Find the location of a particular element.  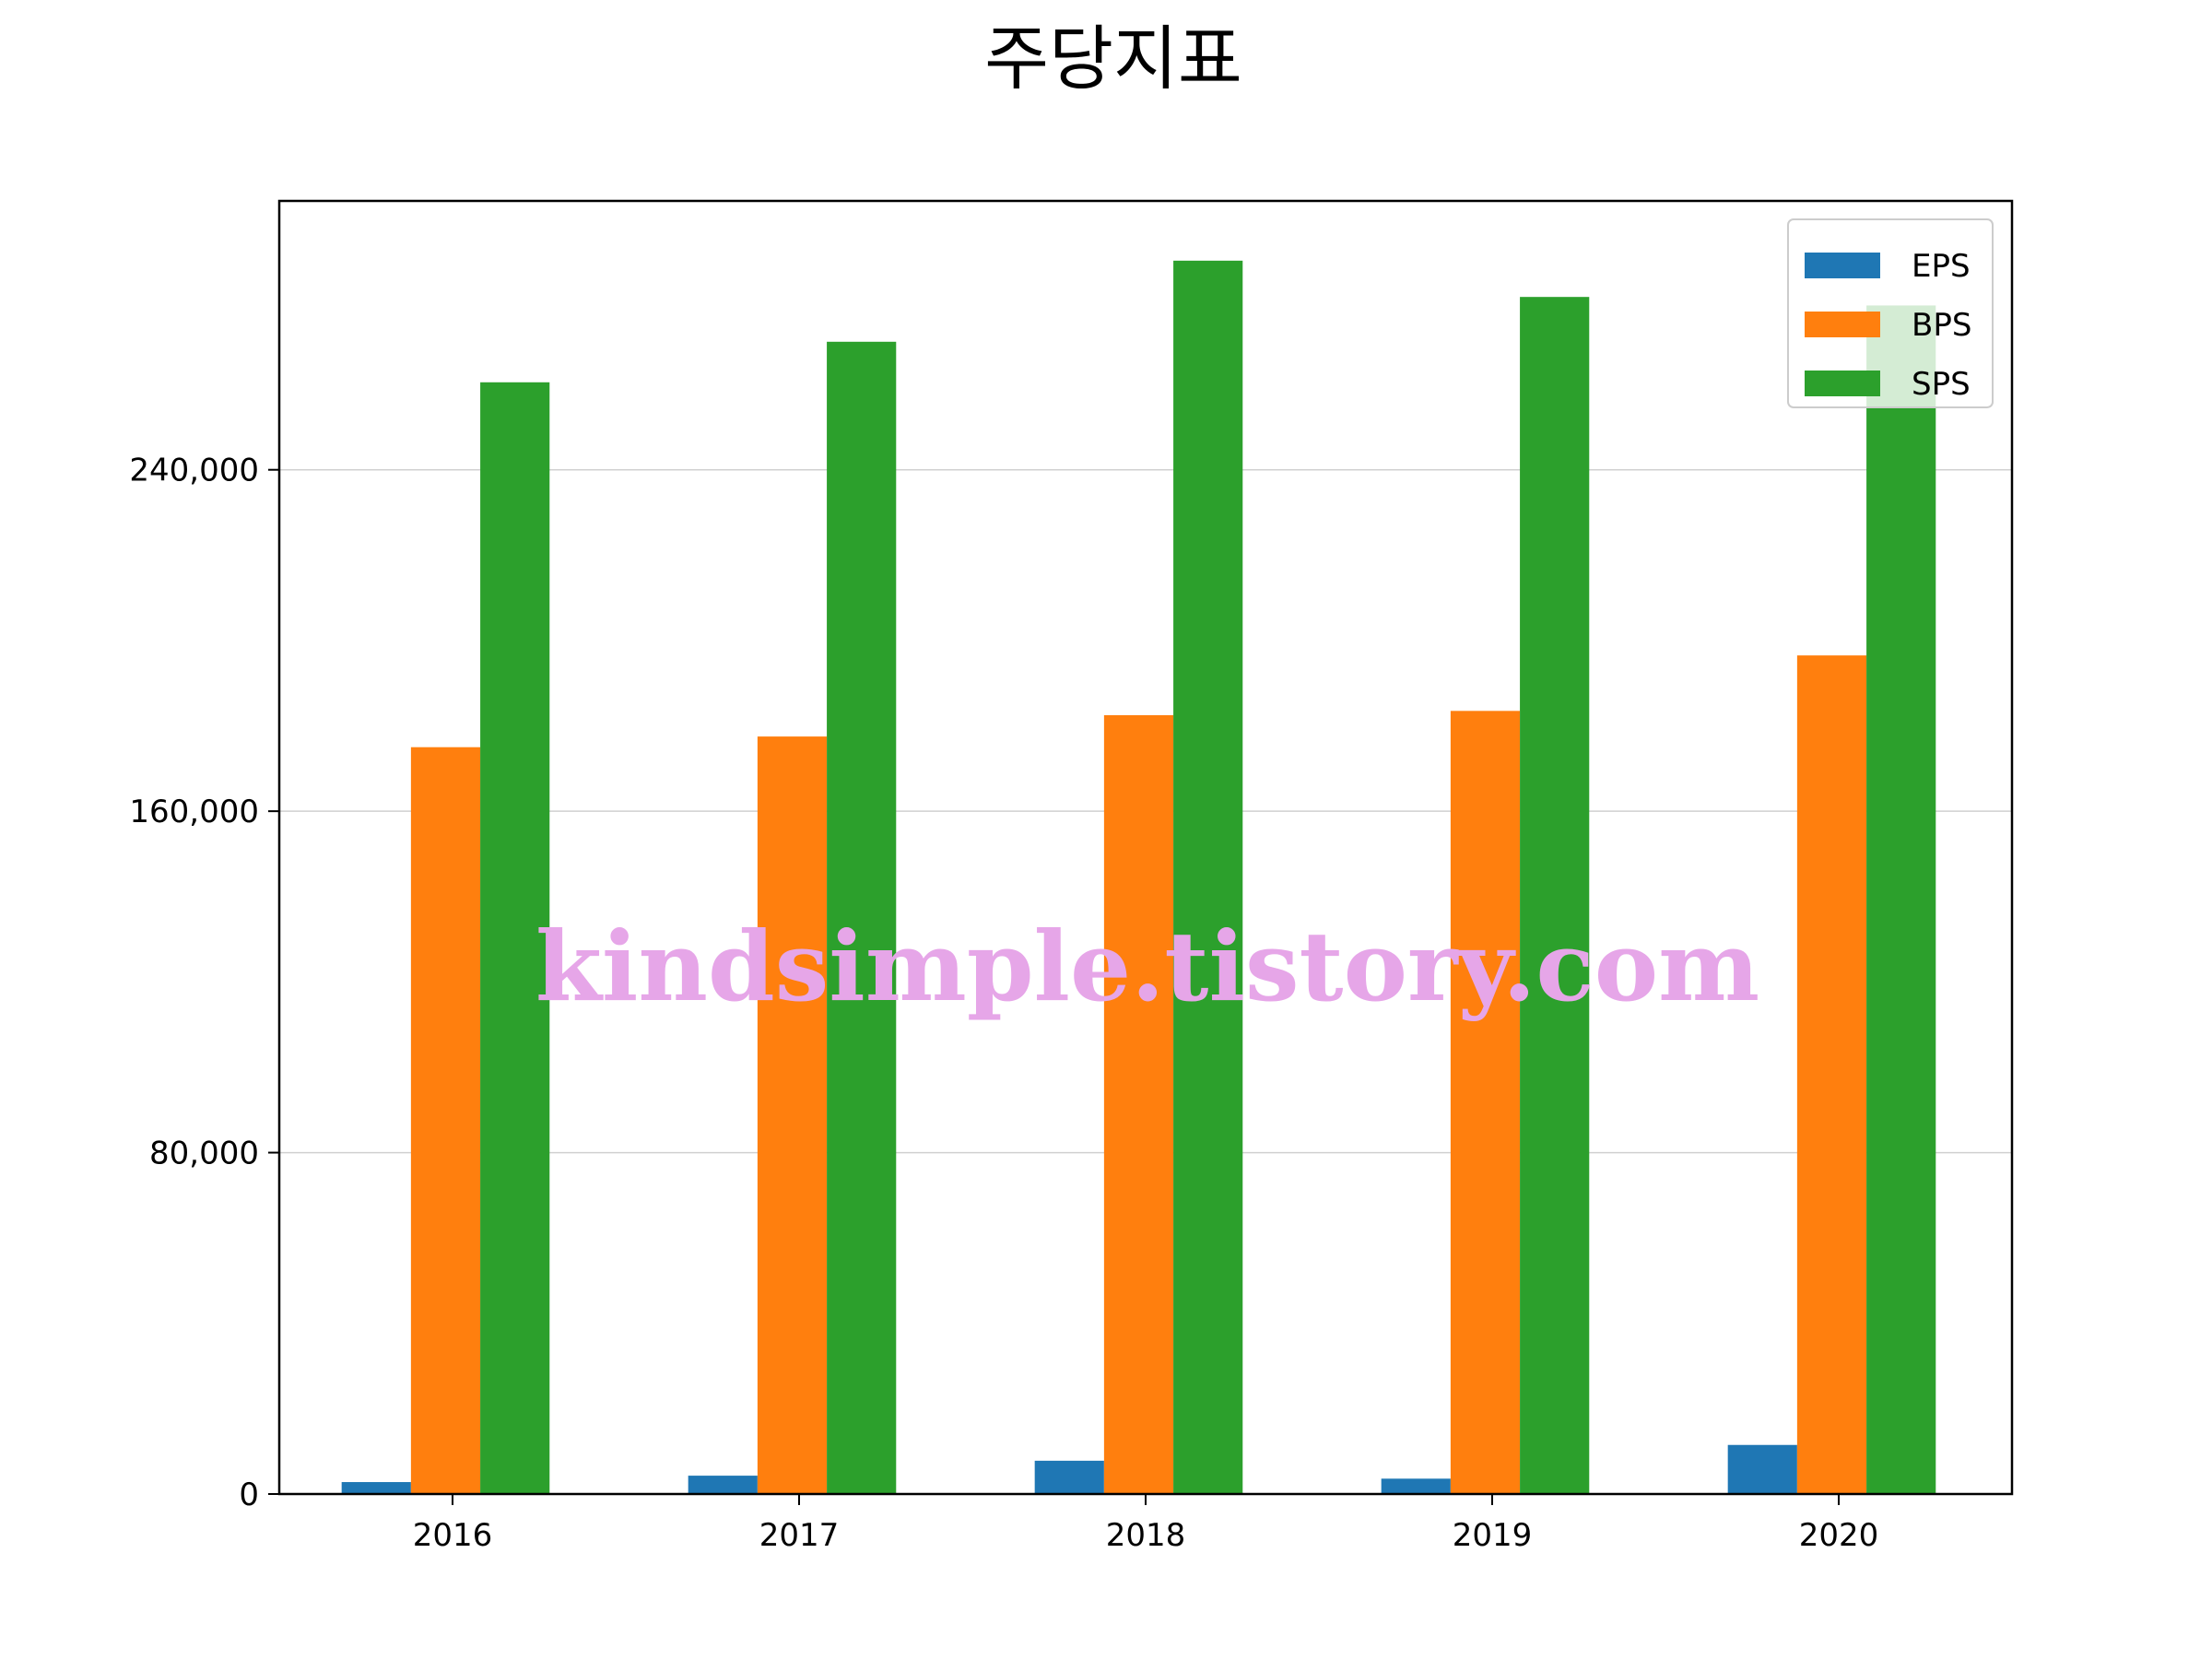

y-tick-label: 80,000 is located at coordinates (204, 1153).